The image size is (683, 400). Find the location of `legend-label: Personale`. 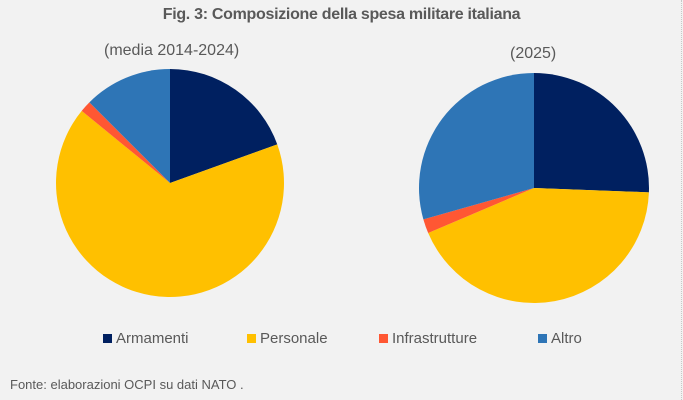

legend-label: Personale is located at coordinates (294, 338).